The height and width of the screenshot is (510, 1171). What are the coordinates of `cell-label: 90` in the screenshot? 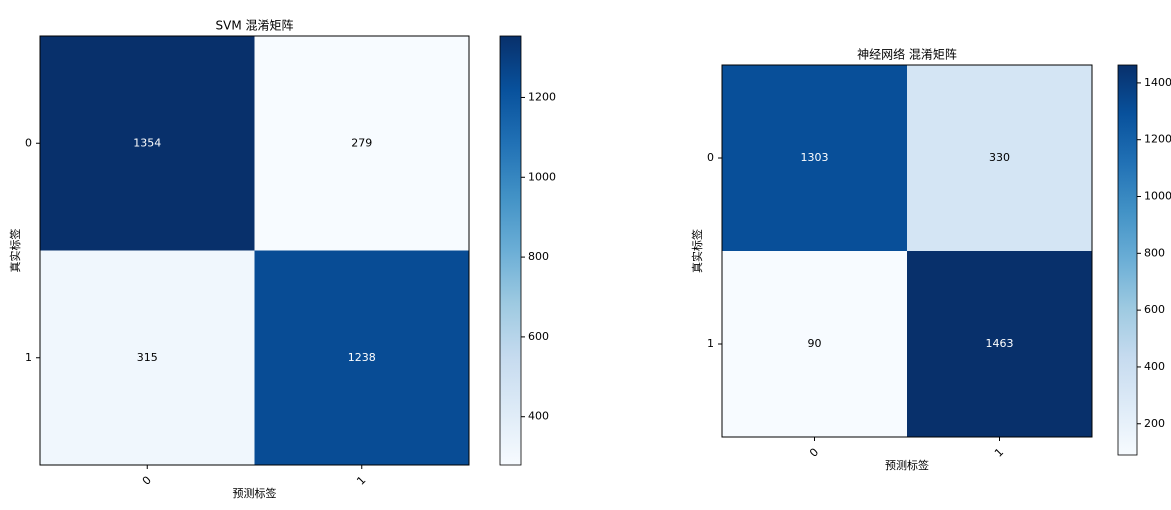 It's located at (815, 343).